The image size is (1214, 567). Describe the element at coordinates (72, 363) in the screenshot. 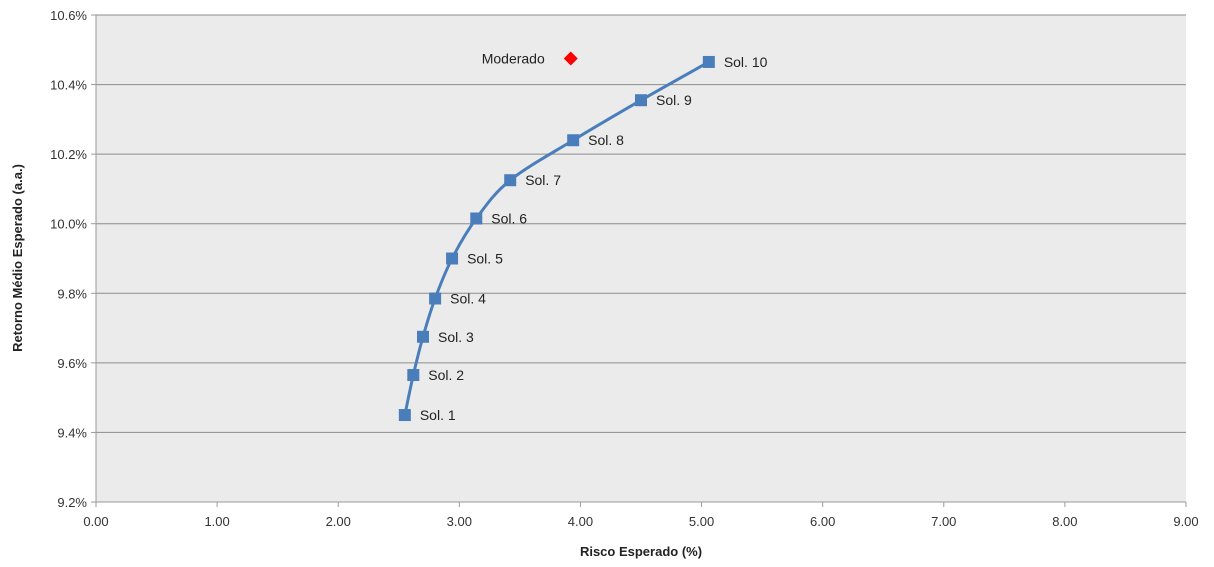

I see `y-tick-label: 9.6%` at that location.